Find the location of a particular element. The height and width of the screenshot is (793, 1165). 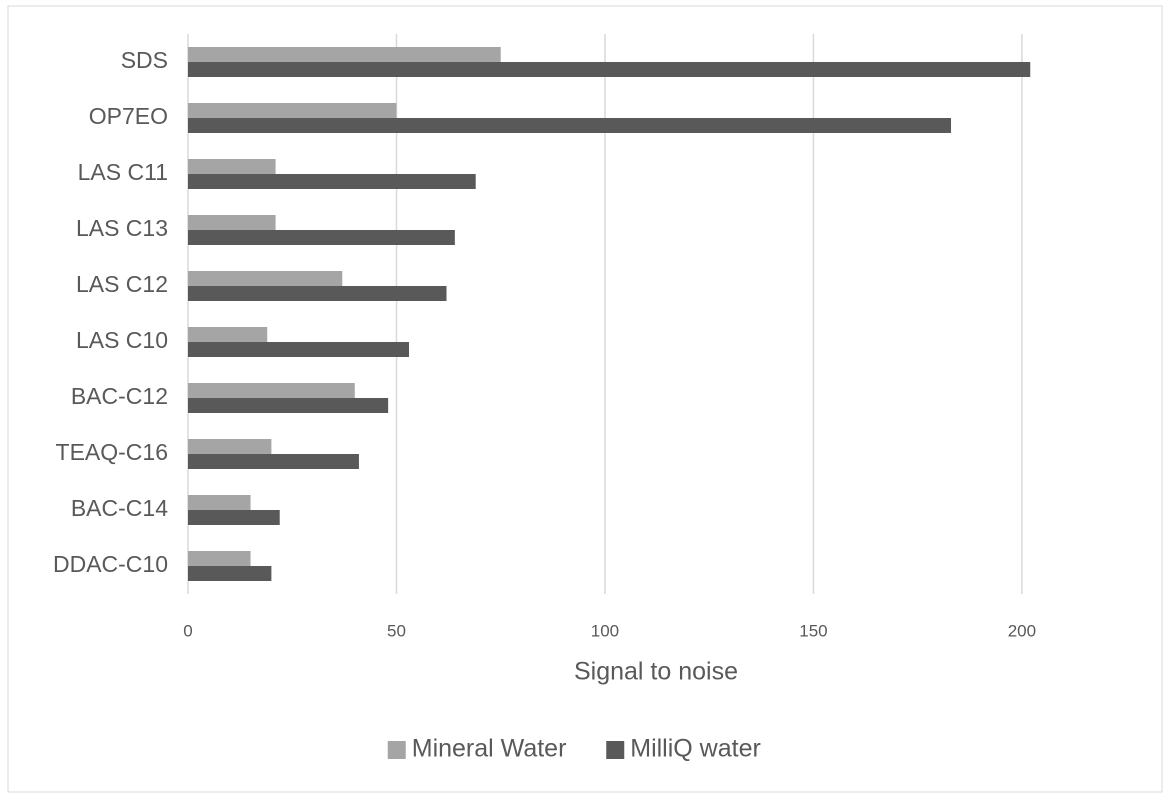

x-tick-label: 0 is located at coordinates (187, 630).